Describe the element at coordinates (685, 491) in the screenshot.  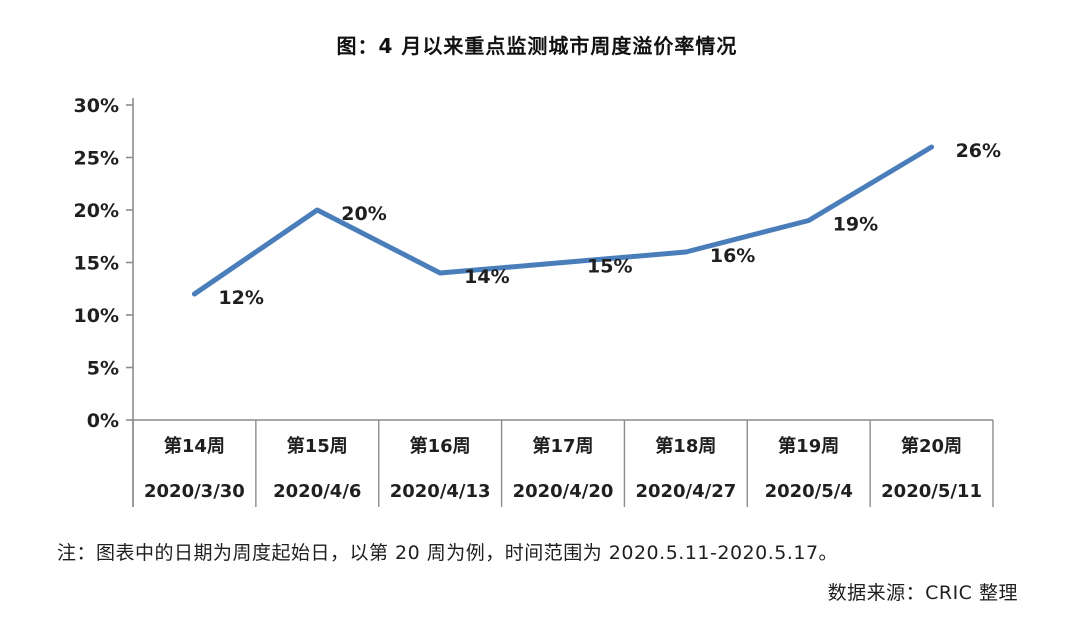
I see `x-category-date: 2020/4/27` at that location.